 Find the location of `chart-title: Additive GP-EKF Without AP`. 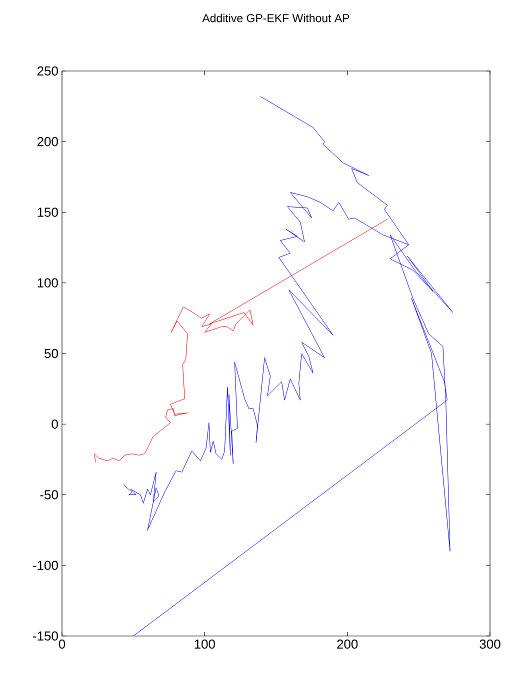

chart-title: Additive GP-EKF Without AP is located at coordinates (276, 18).